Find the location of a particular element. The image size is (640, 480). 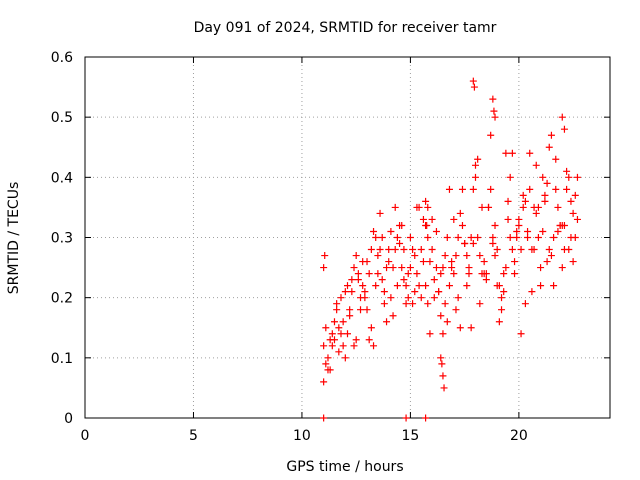

y-tick-label: 0.6 is located at coordinates (62, 58).